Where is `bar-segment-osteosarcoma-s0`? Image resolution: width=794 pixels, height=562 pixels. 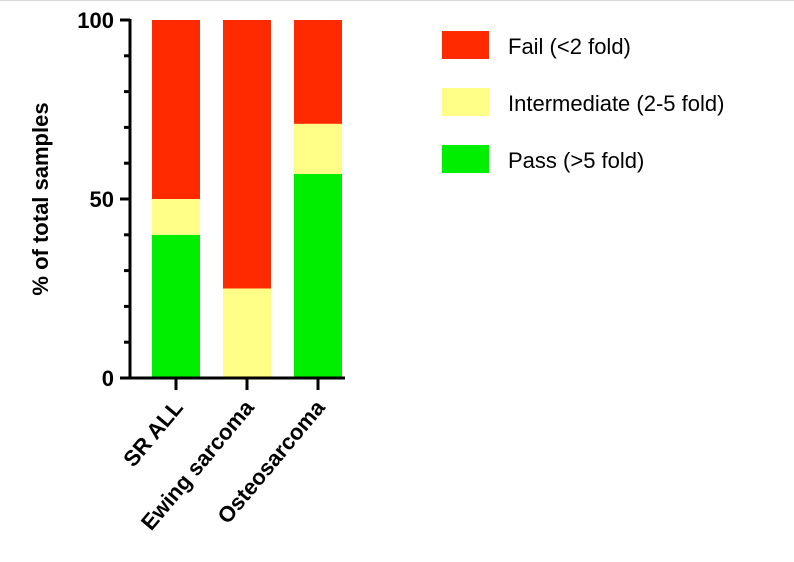 bar-segment-osteosarcoma-s0 is located at coordinates (318, 275).